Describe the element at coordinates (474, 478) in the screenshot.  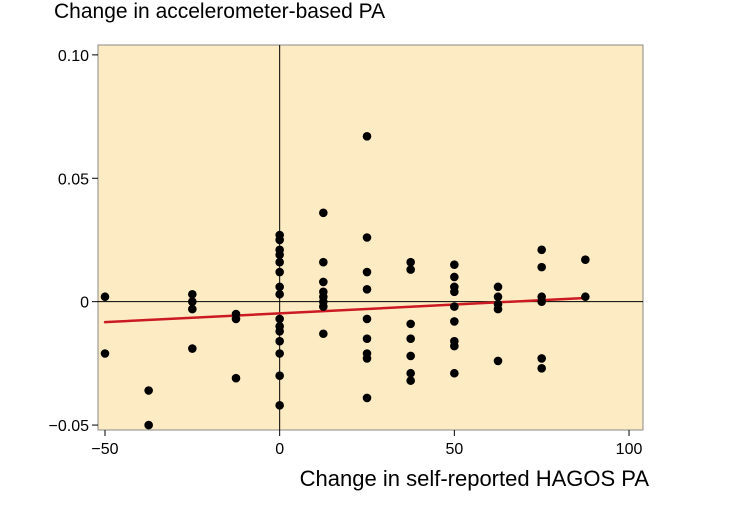
I see `x-axis-title: Change in self-reported HAGOS PA` at that location.